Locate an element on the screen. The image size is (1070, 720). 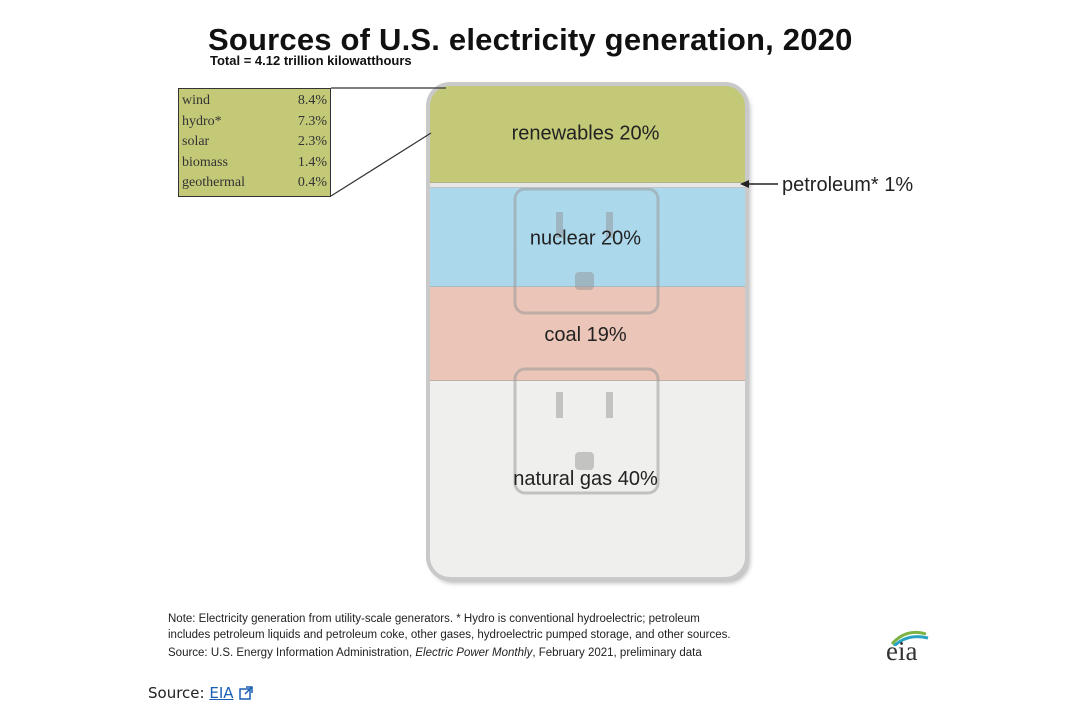
eia-logo-text: eia is located at coordinates (902, 651).